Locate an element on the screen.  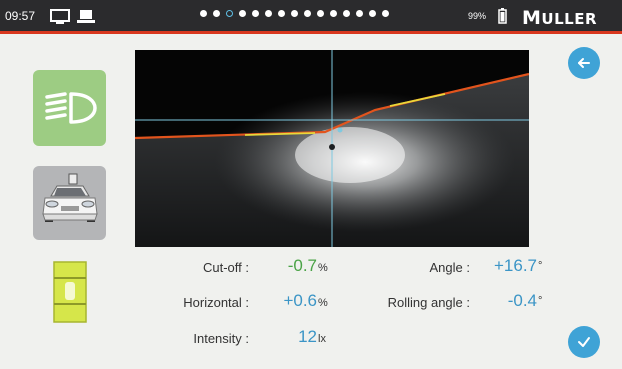
monitor-icon is located at coordinates (60, 16).